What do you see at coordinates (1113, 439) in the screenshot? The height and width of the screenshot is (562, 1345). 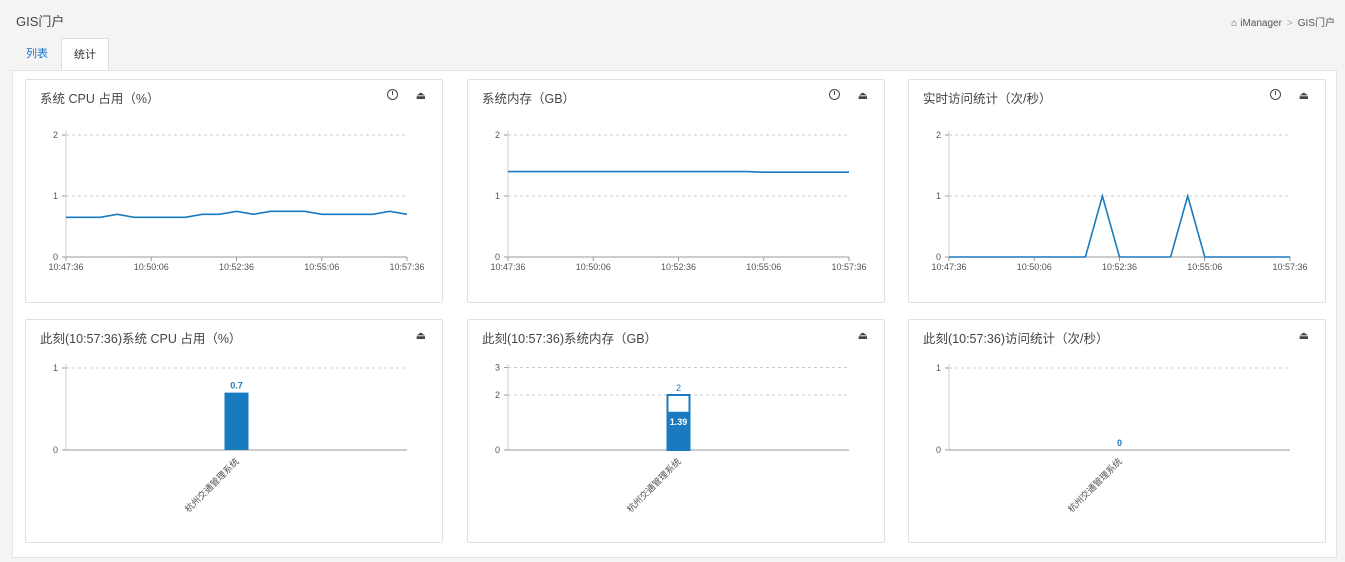 I see `current-access-bar-chart: 0 1 0 杭州交通管理系统` at bounding box center [1113, 439].